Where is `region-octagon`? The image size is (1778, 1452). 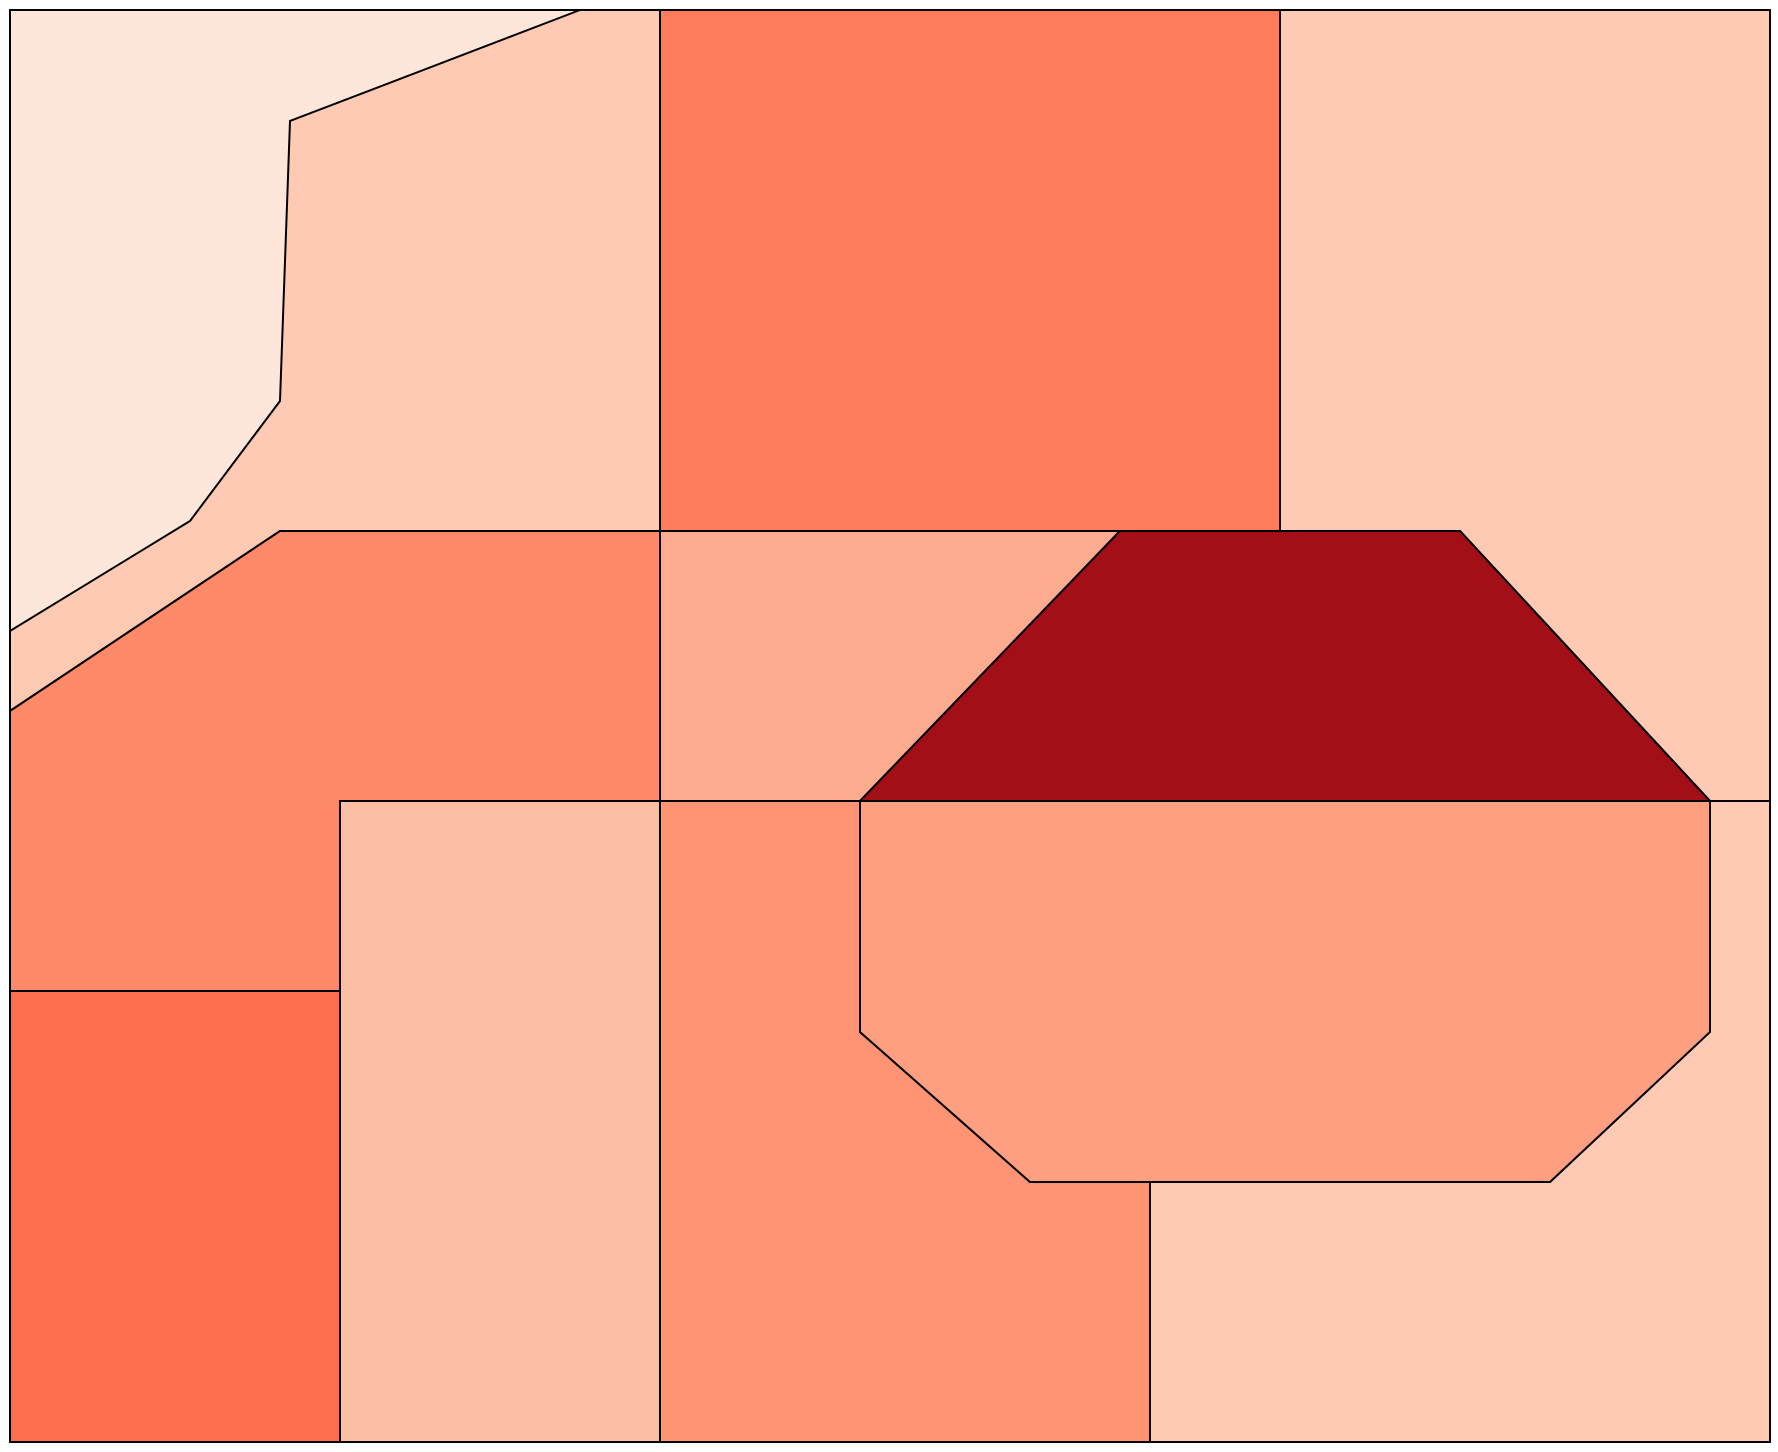
region-octagon is located at coordinates (1285, 991).